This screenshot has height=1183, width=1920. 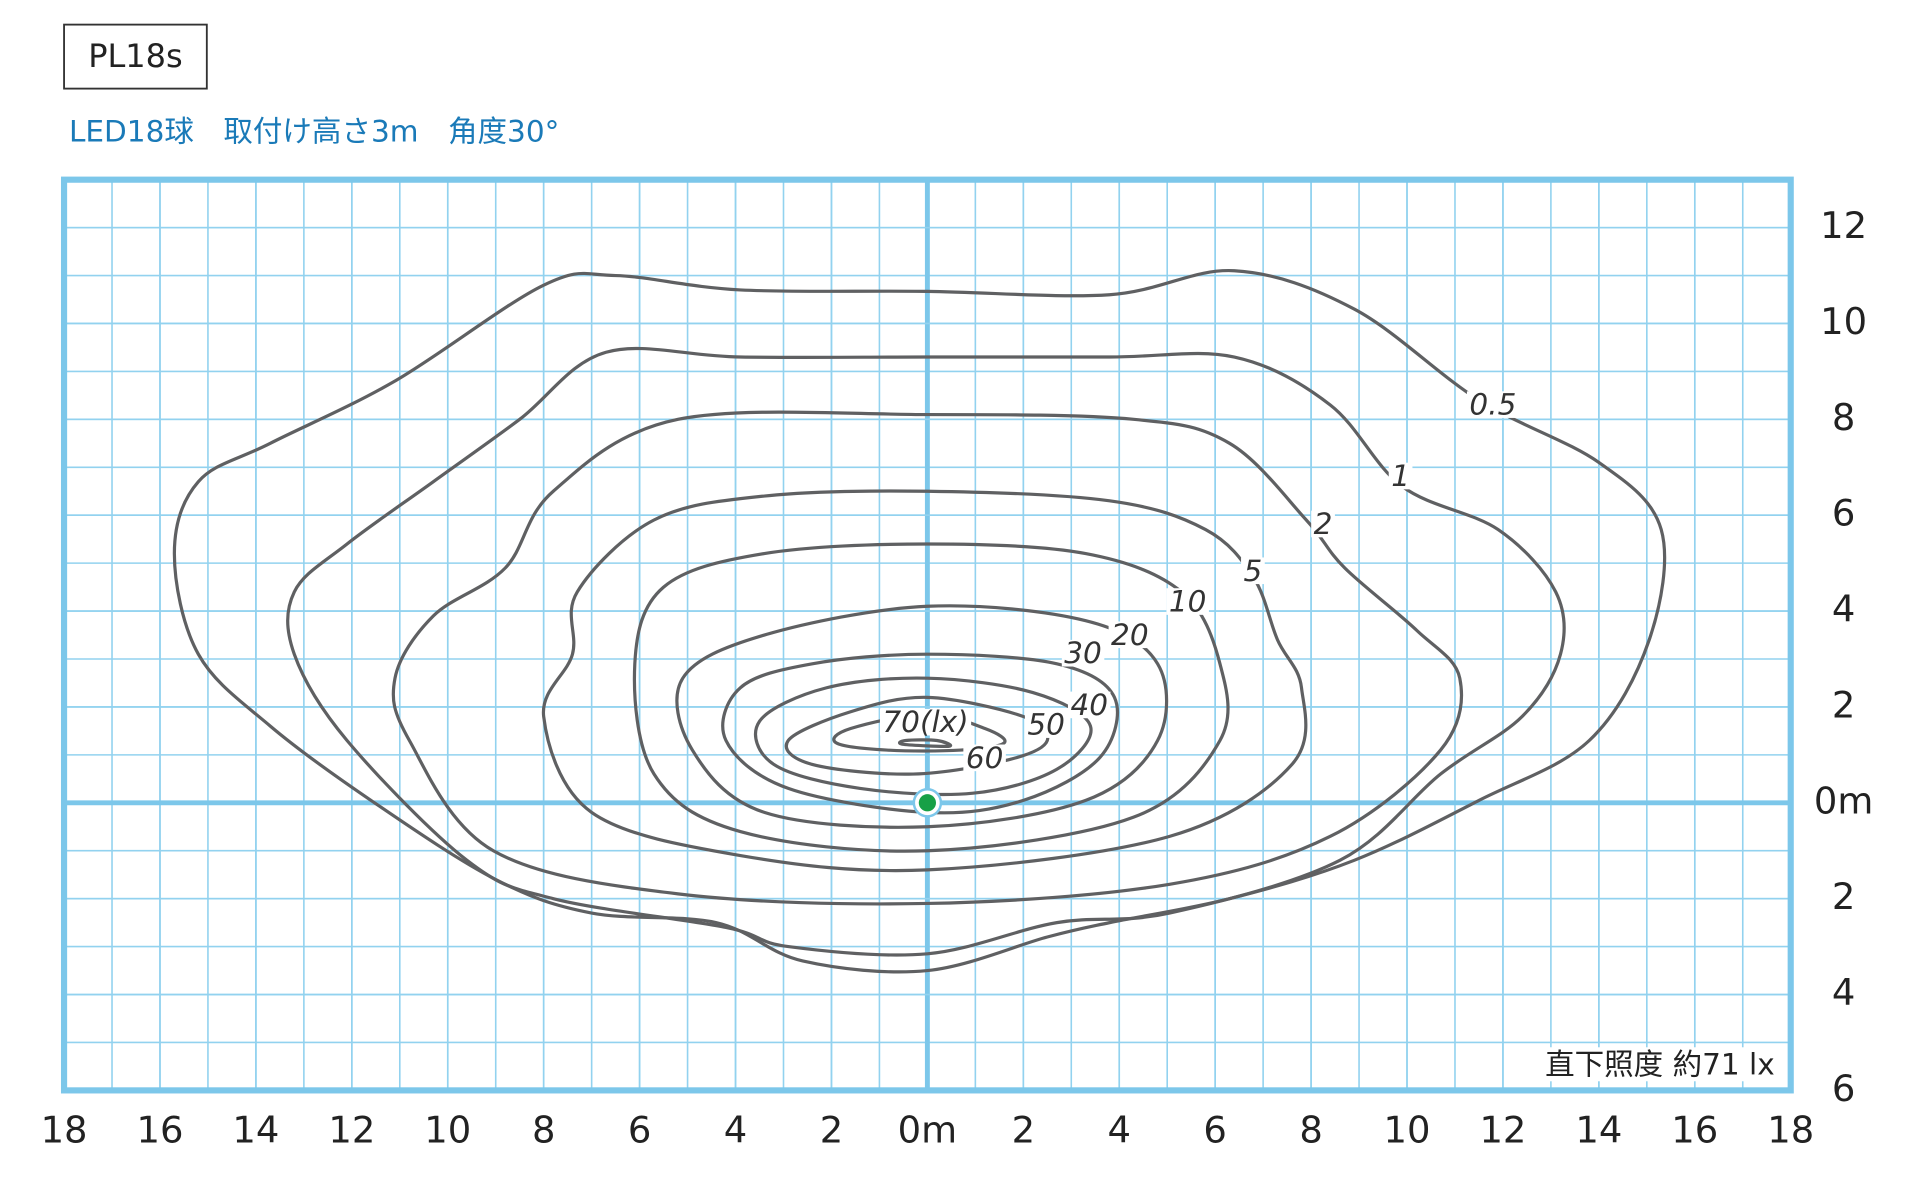 I want to click on contour-label-group: 1, so click(x=1400, y=476).